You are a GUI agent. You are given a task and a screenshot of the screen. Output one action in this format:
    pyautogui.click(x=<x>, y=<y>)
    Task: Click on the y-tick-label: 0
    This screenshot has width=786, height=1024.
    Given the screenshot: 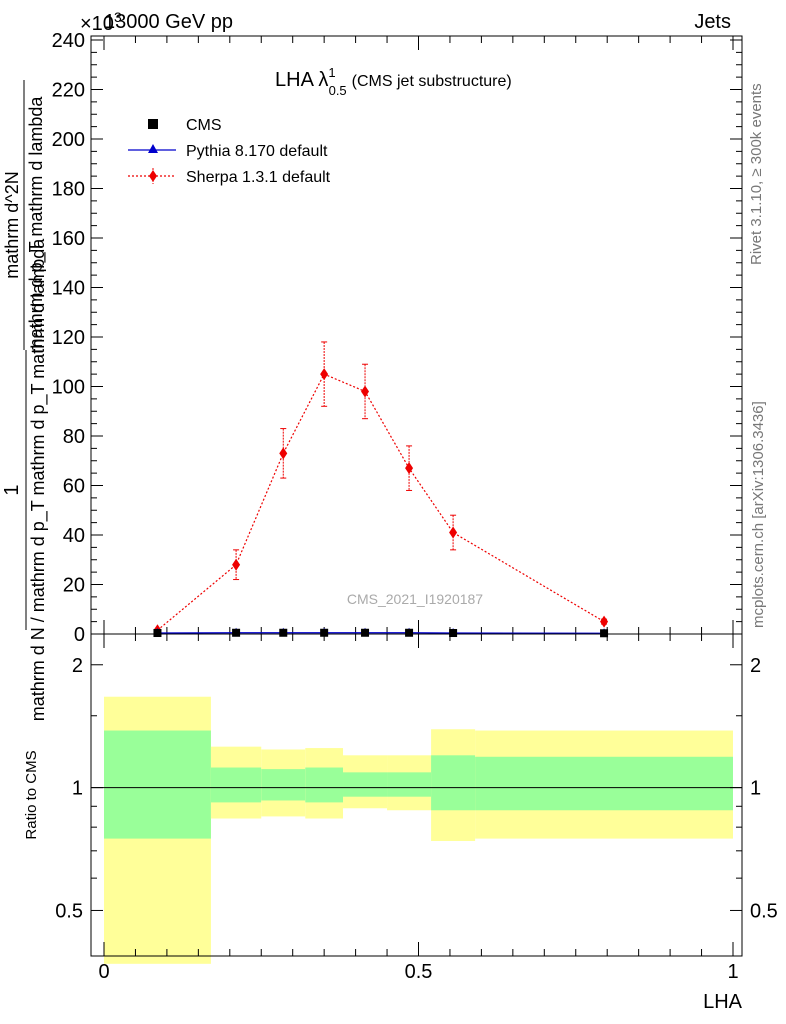 What is the action you would take?
    pyautogui.click(x=79, y=635)
    